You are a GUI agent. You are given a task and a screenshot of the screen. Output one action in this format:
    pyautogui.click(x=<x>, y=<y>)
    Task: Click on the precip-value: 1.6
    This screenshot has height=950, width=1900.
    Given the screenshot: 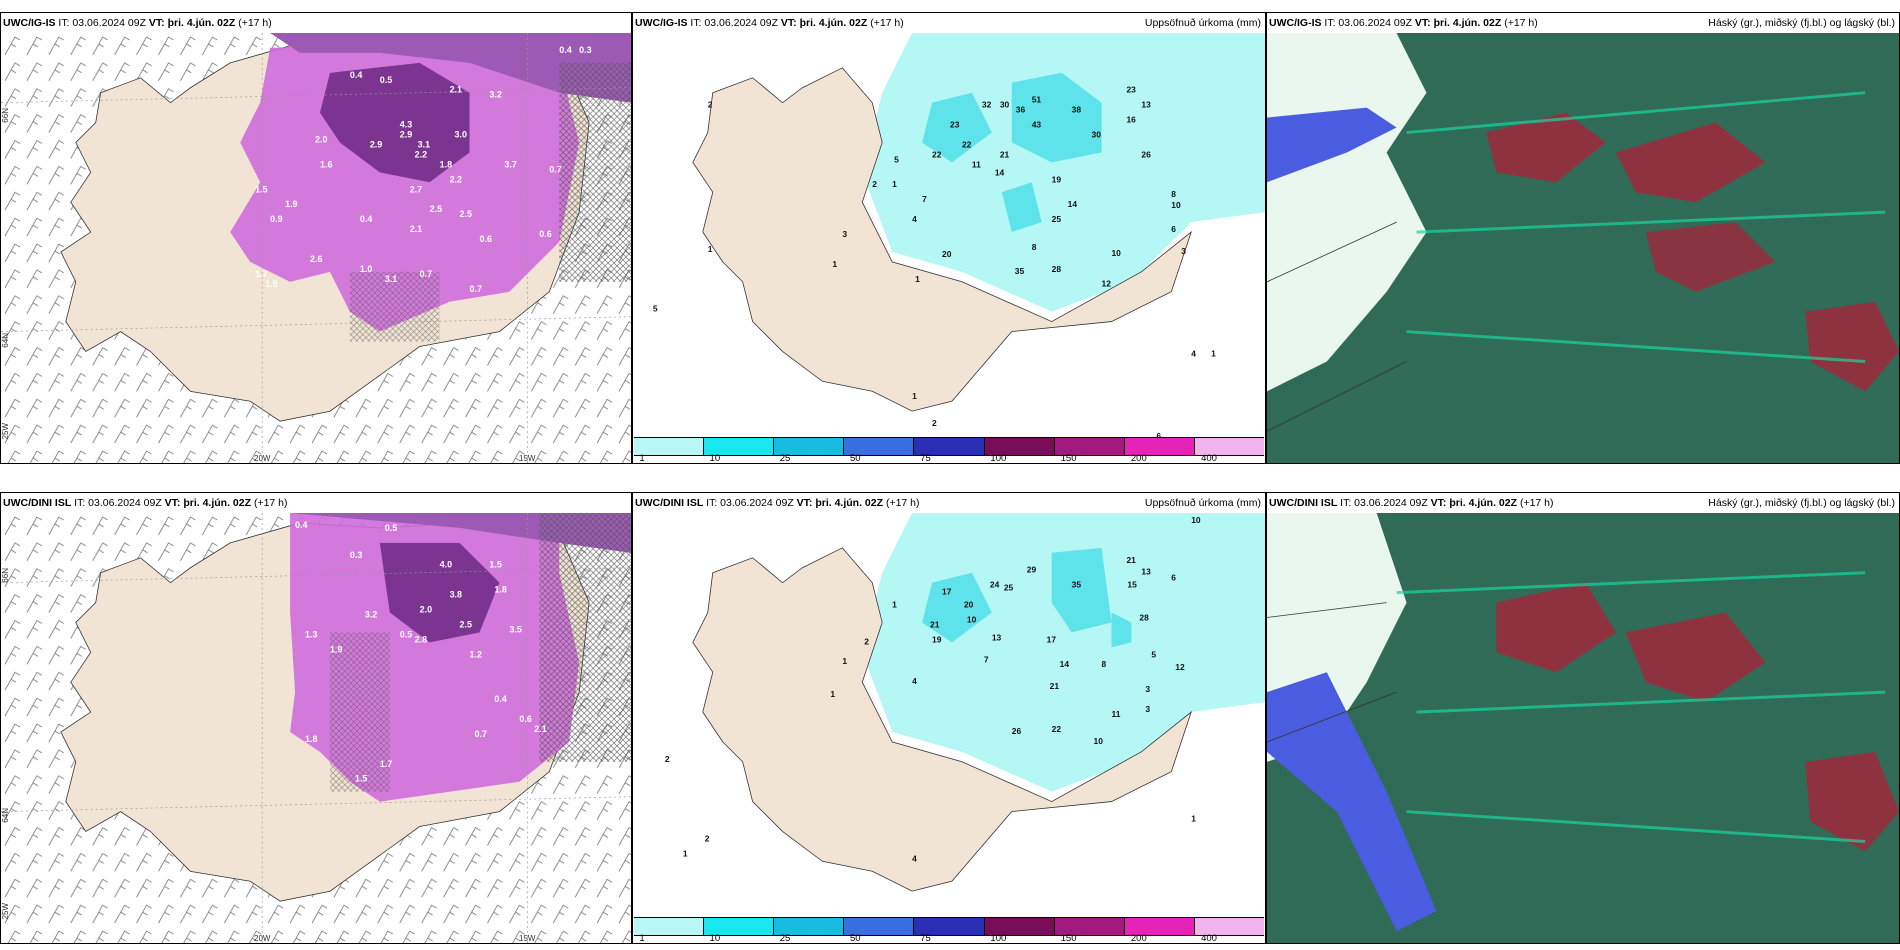 What is the action you would take?
    pyautogui.click(x=326, y=164)
    